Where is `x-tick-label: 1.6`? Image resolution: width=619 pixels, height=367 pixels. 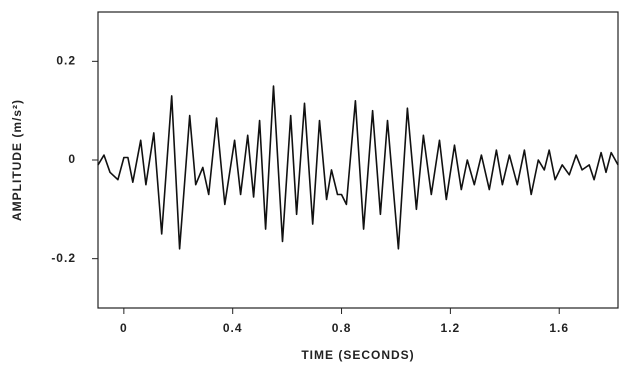
x-tick-label: 1.6 is located at coordinates (559, 328).